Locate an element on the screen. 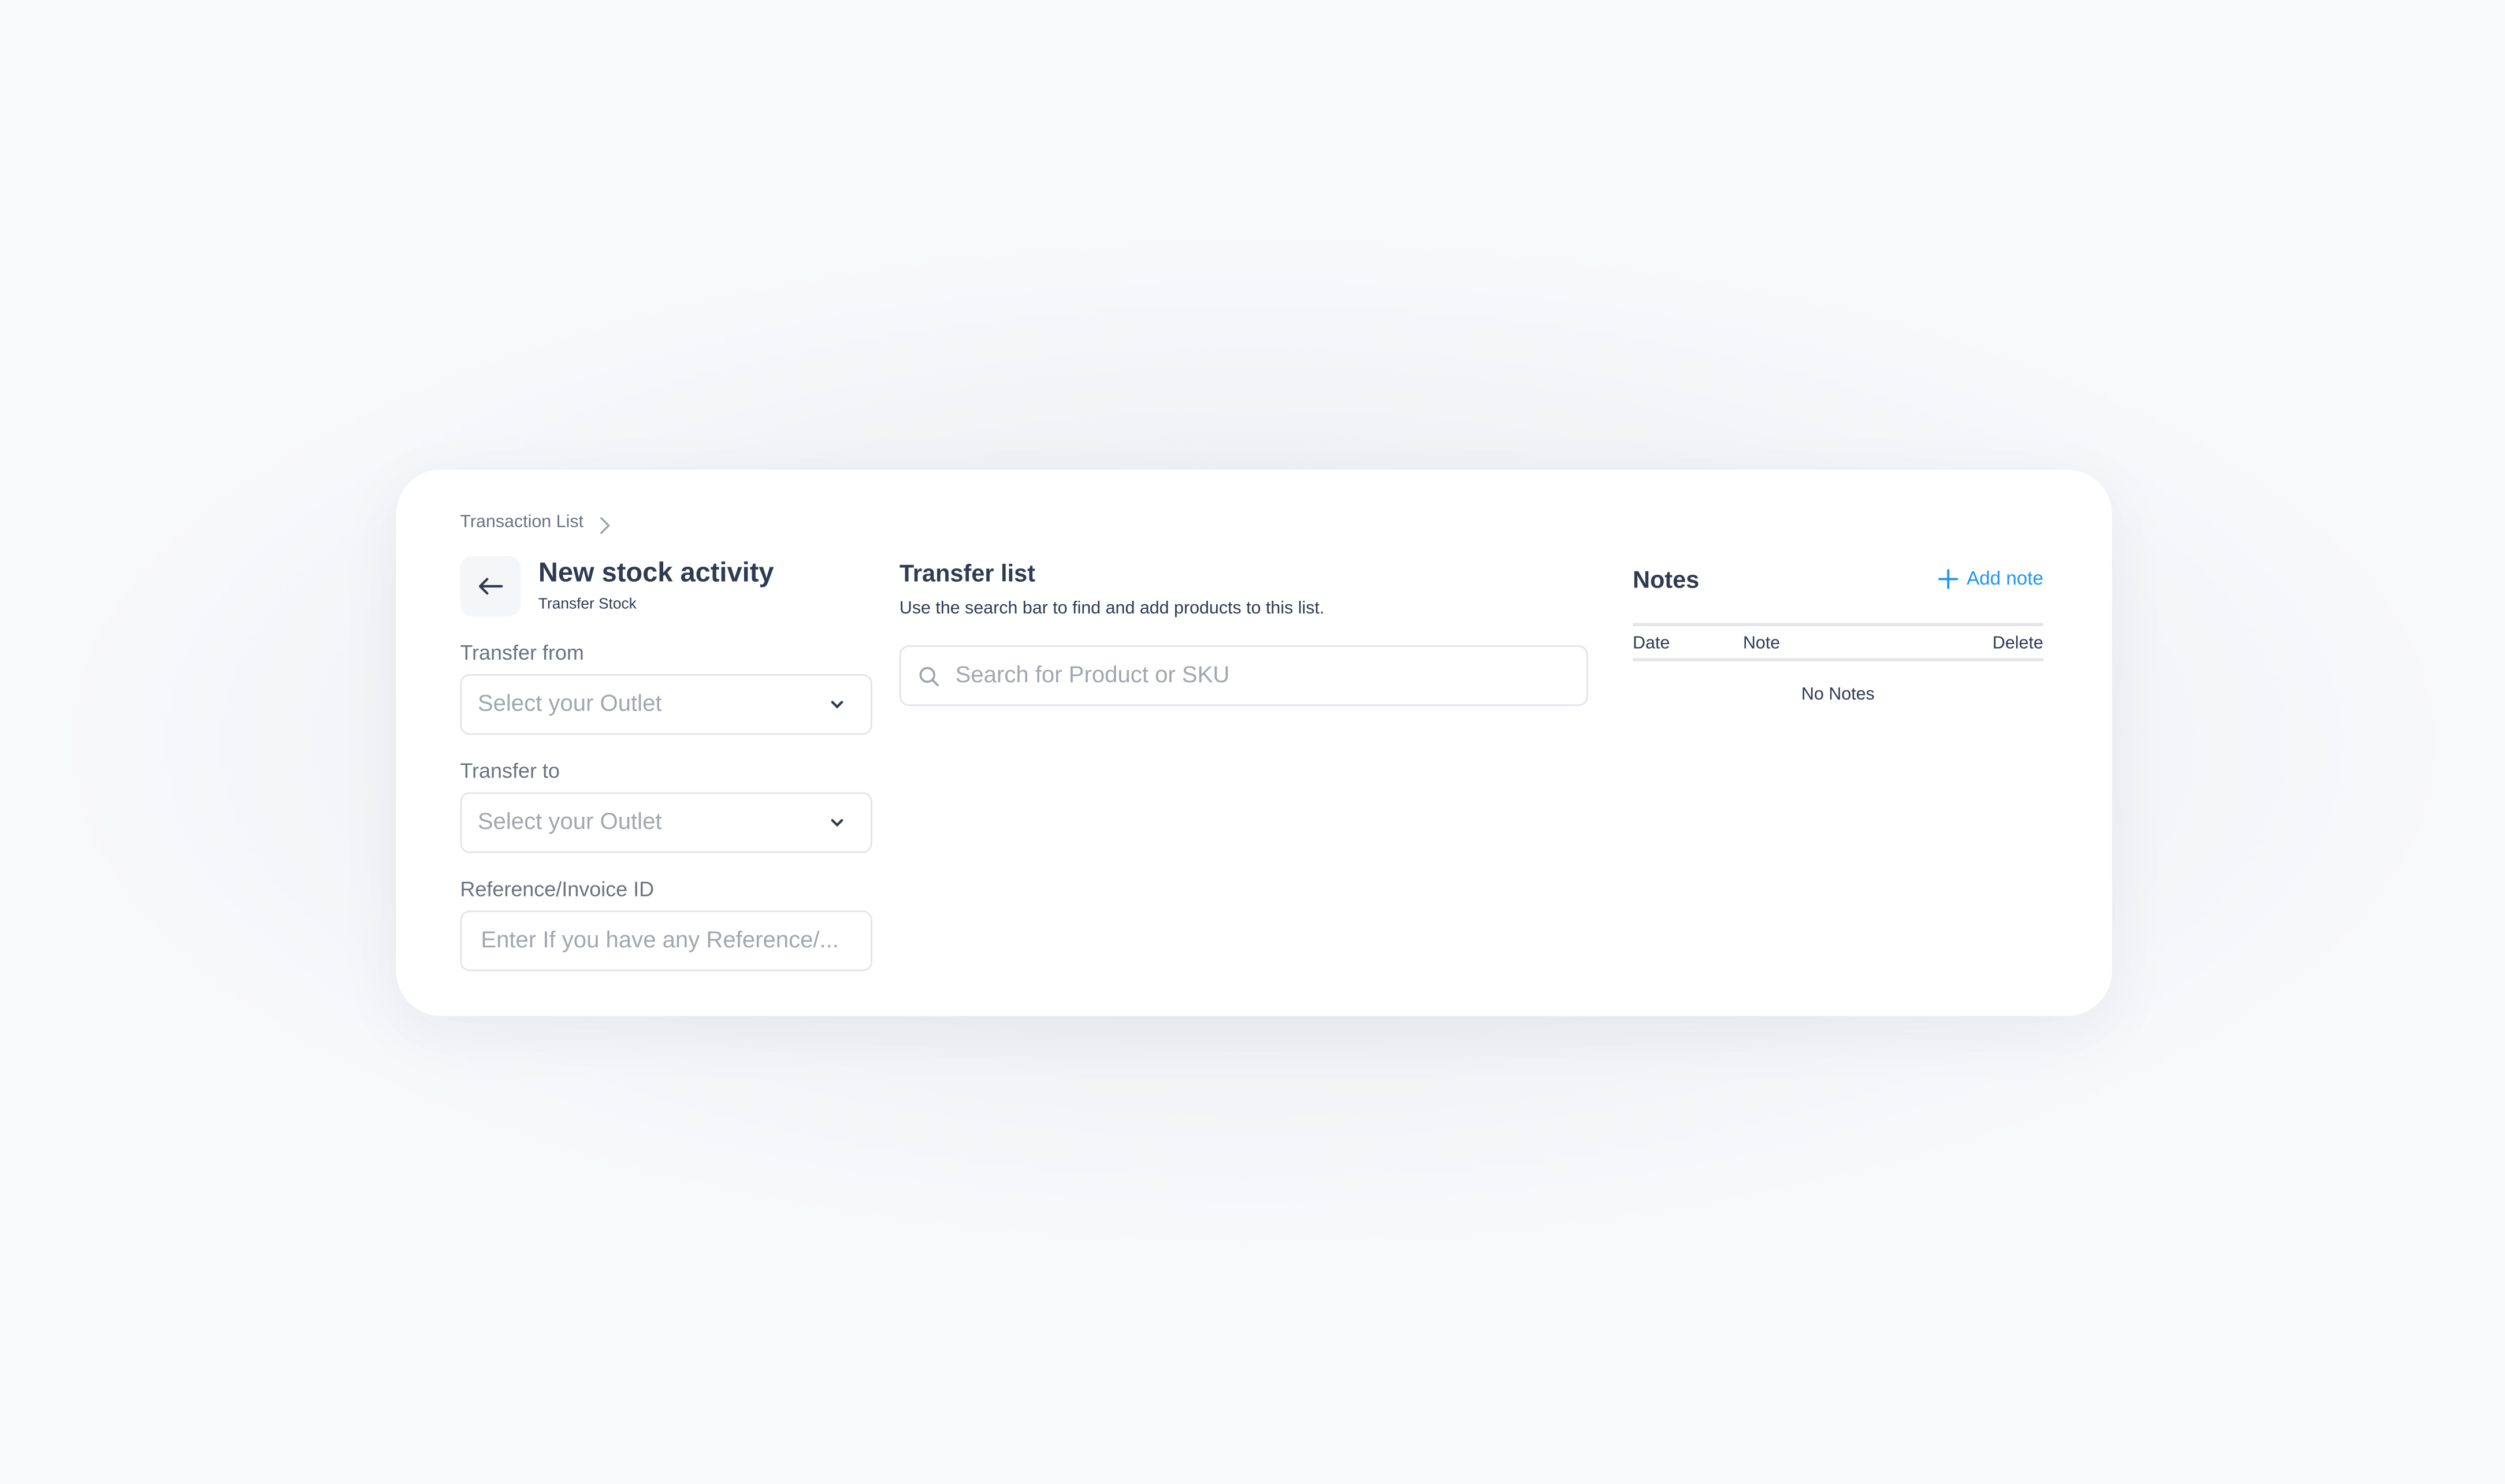  add-note-button: Add note is located at coordinates (1990, 578).